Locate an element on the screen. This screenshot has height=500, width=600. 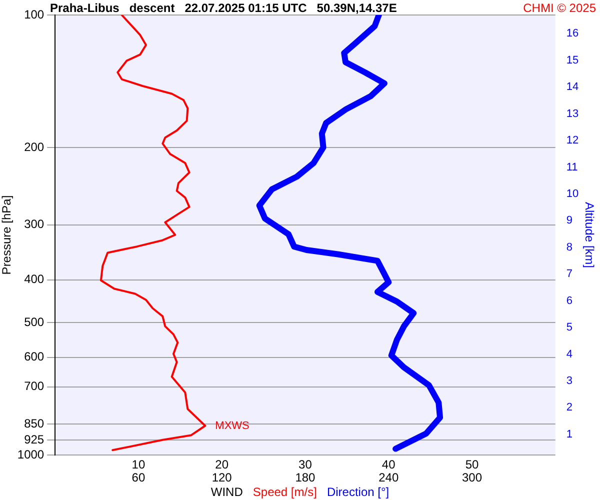
x-tick-label: 10 is located at coordinates (139, 464).